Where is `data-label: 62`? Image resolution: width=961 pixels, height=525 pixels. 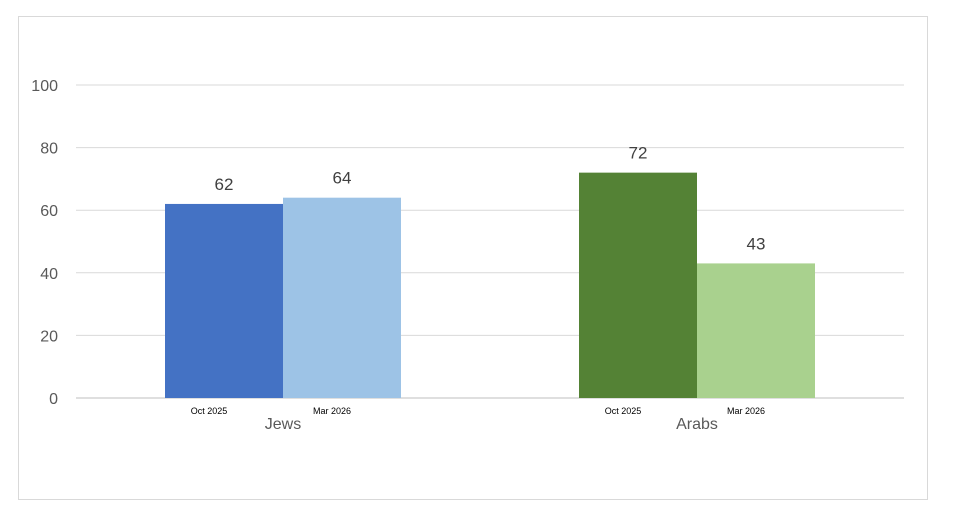 data-label: 62 is located at coordinates (224, 184).